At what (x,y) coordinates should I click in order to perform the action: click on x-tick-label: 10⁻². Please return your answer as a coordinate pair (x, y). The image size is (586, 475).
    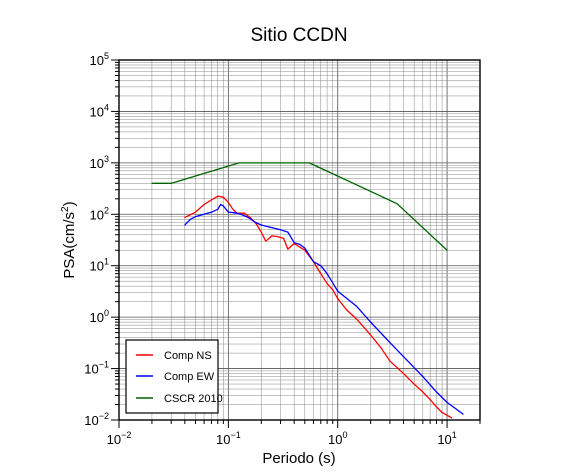
    Looking at the image, I should click on (119, 438).